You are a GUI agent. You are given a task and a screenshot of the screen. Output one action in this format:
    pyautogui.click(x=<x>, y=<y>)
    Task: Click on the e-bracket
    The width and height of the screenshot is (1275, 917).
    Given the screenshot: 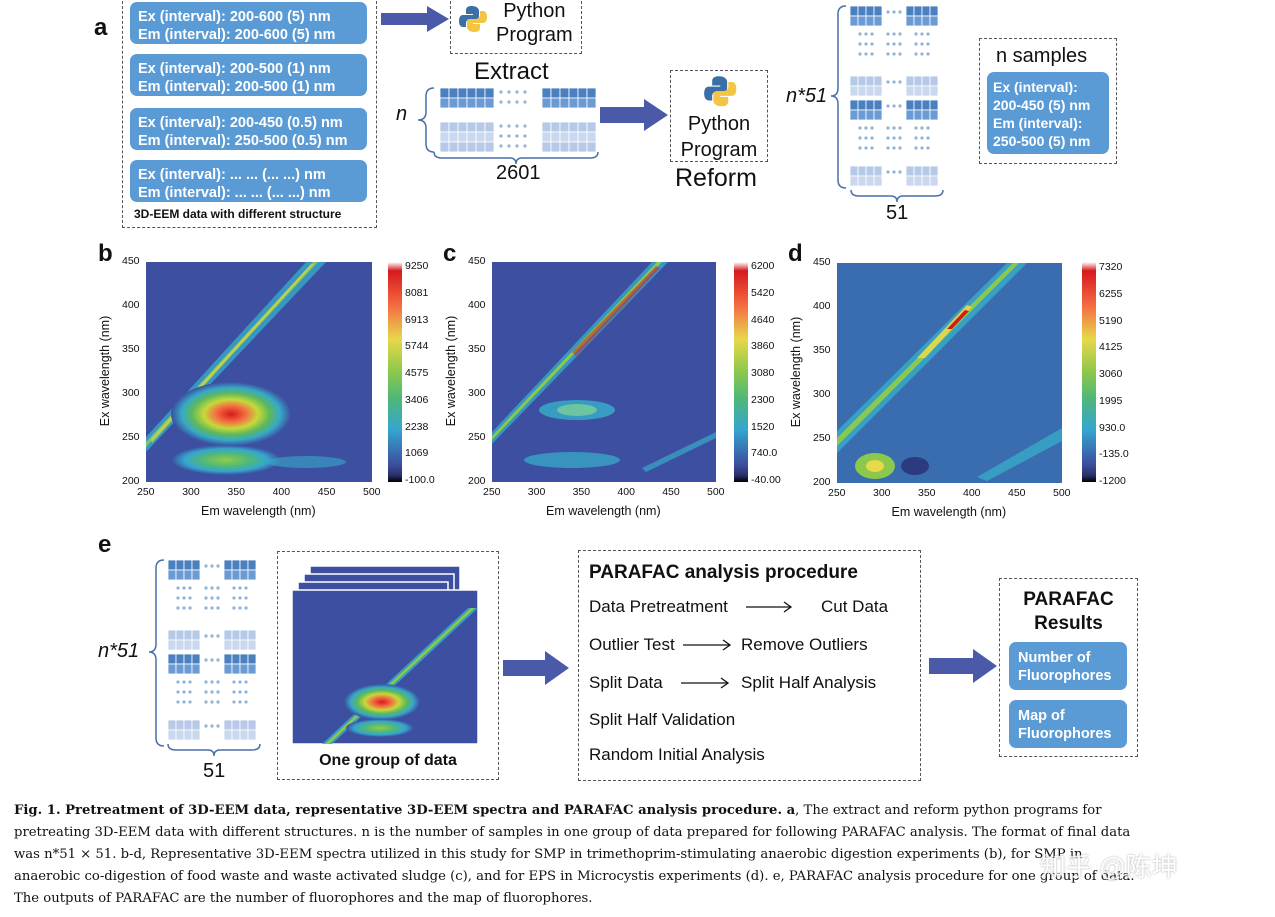 What is the action you would take?
    pyautogui.click(x=214, y=750)
    